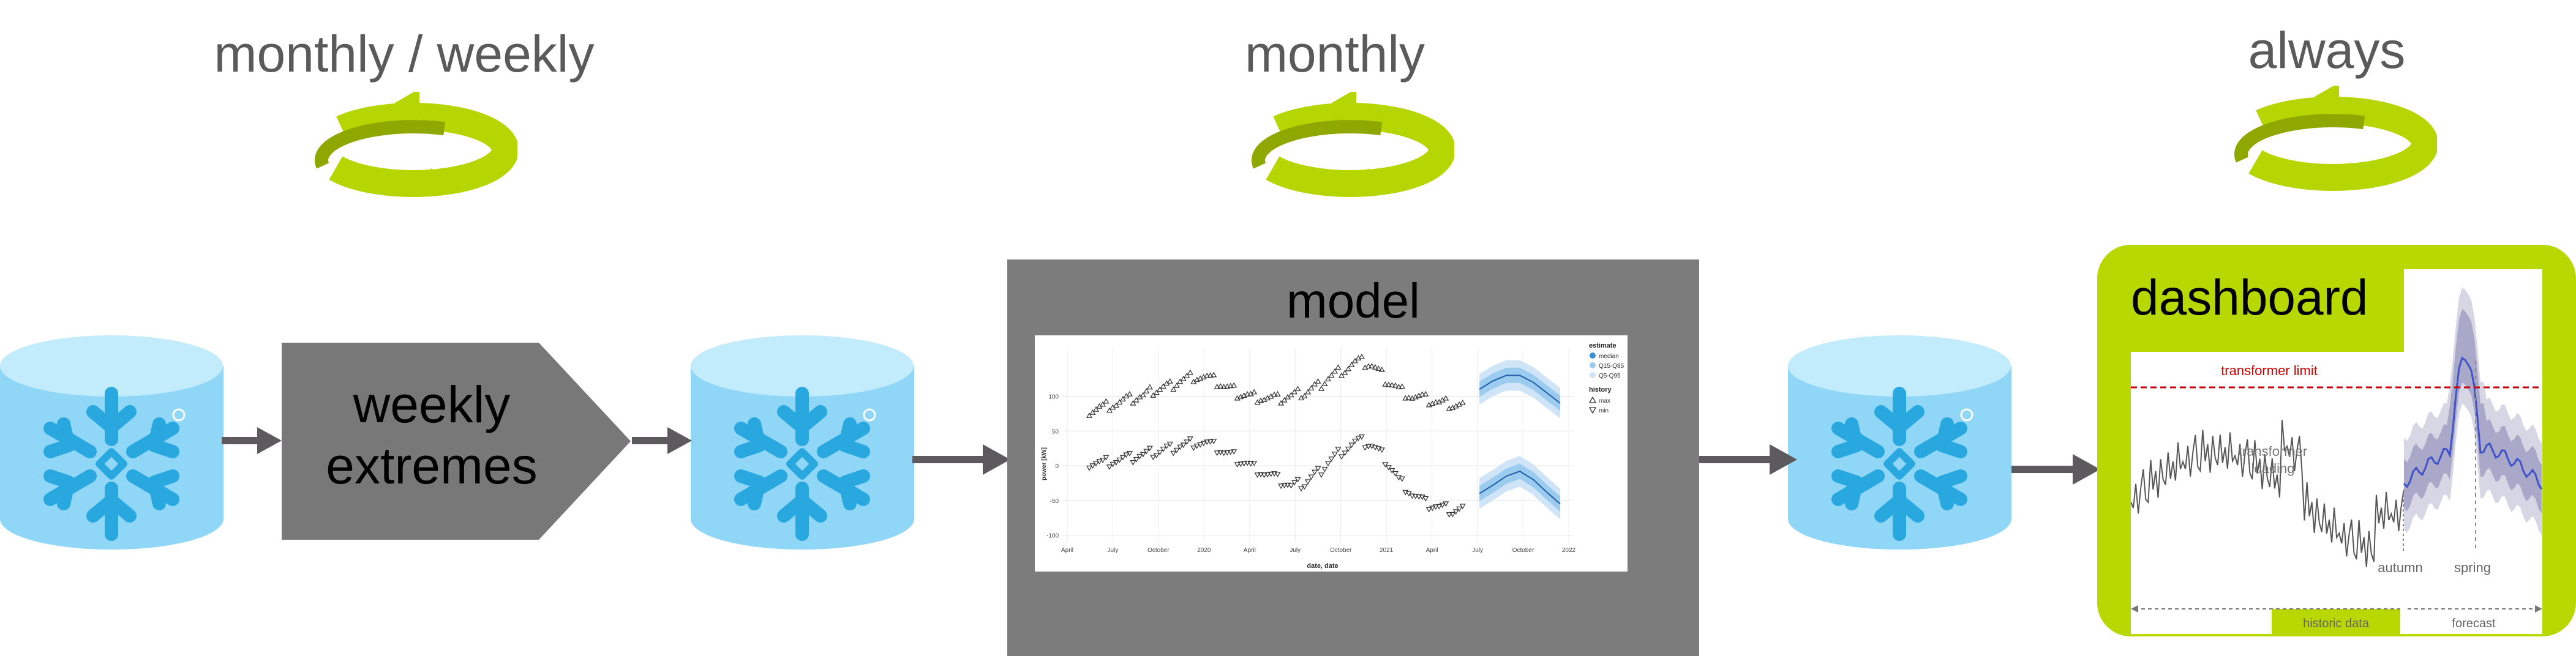  Describe the element at coordinates (405, 54) in the screenshot. I see `frequency-label-left: monthly / weekly` at that location.